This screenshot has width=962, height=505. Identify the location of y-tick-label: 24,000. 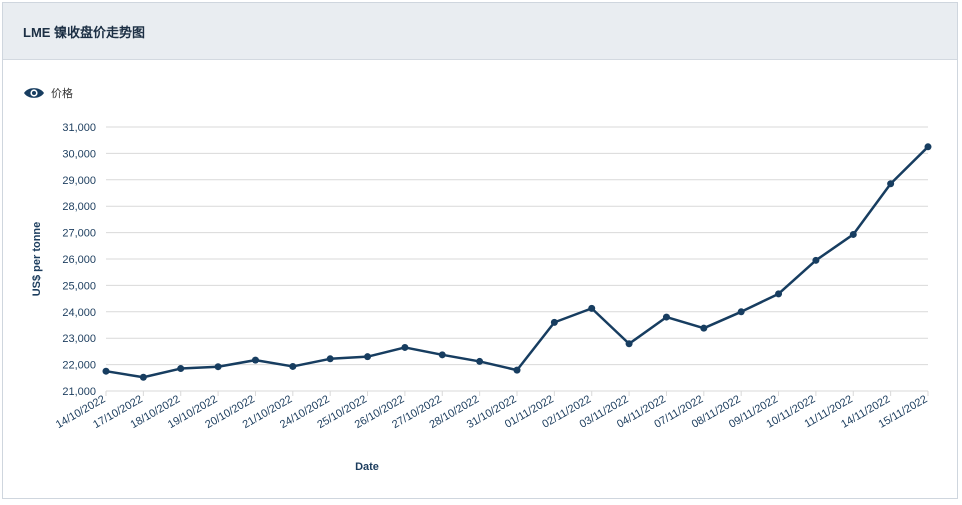
(79, 313).